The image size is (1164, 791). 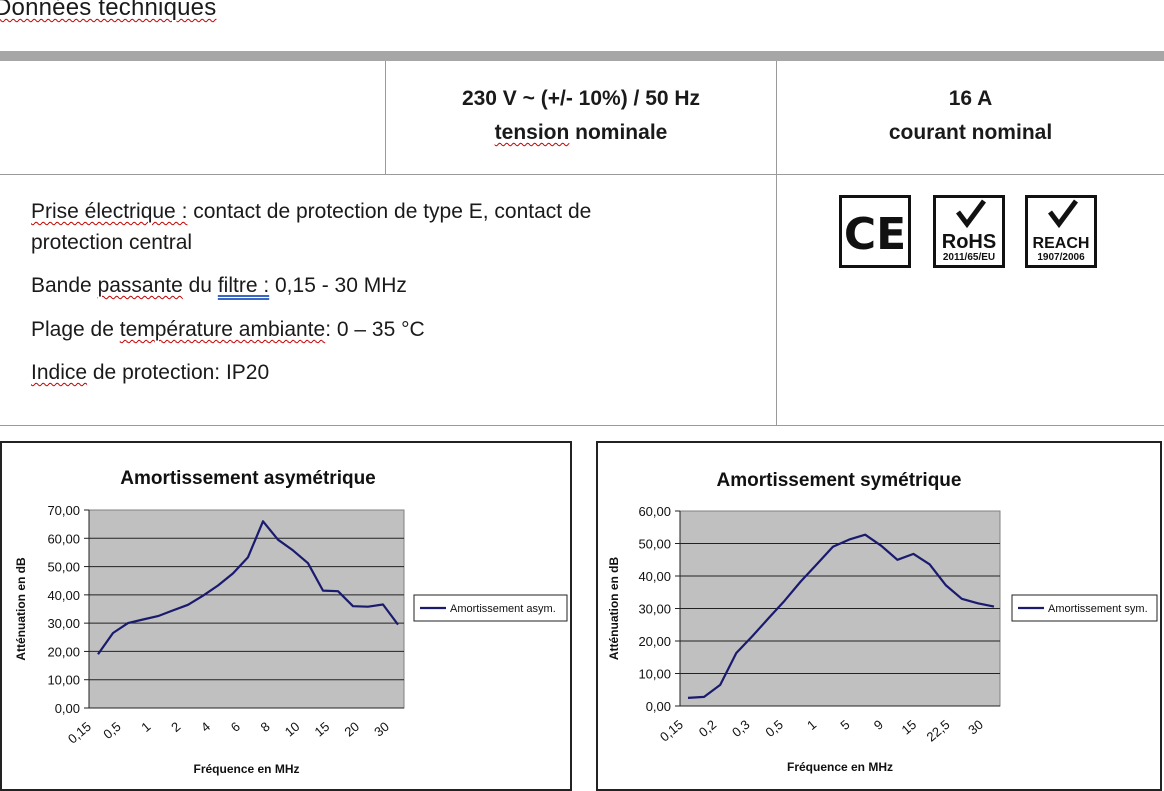 What do you see at coordinates (243, 285) in the screenshot?
I see `spec-filter-w4: filtre :` at bounding box center [243, 285].